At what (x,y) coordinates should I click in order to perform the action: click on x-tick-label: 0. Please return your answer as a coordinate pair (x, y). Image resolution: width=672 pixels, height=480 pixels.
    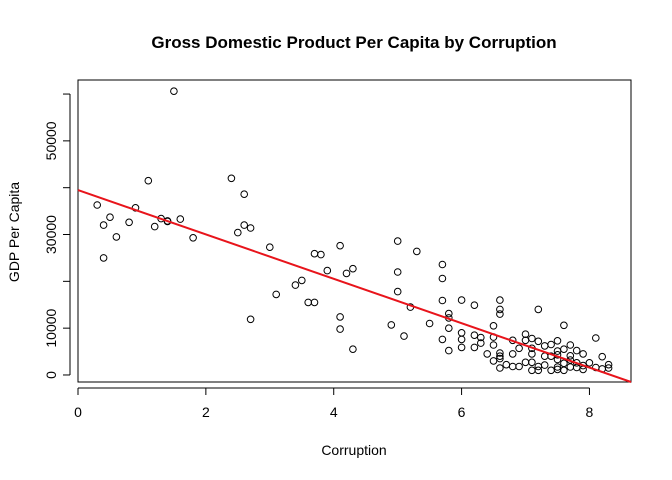
    Looking at the image, I should click on (78, 412).